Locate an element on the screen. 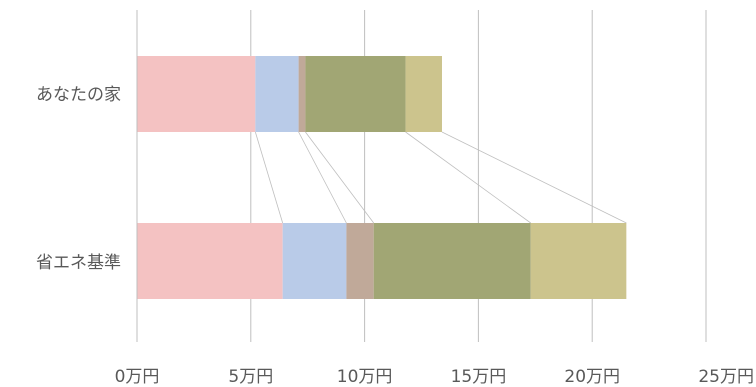 This screenshot has width=756, height=387. category-labels: あなたの家 省エネ基準 is located at coordinates (78, 179).